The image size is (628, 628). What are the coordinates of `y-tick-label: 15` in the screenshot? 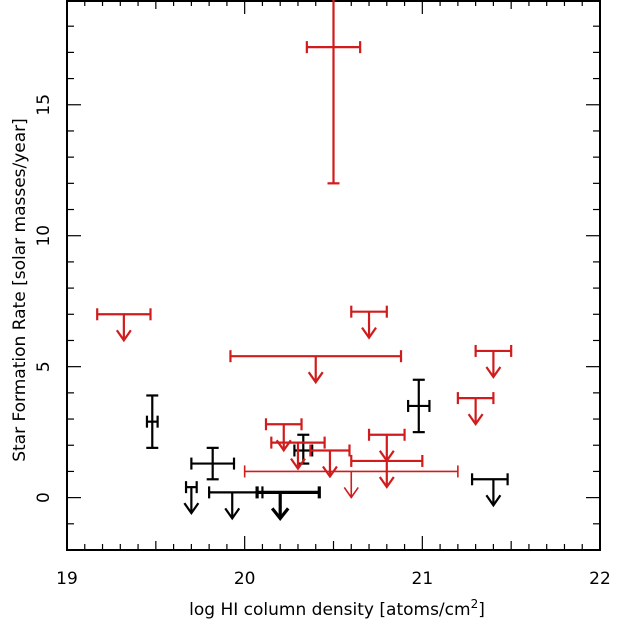 It's located at (44, 105).